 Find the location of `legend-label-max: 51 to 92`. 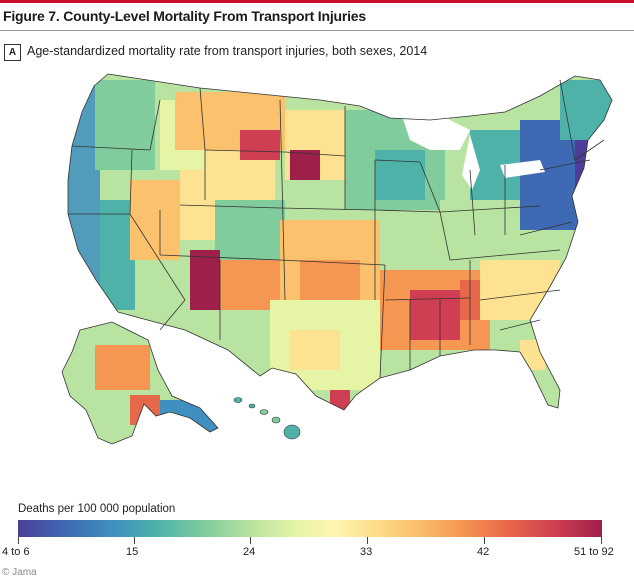

legend-label-max: 51 to 92 is located at coordinates (594, 552).